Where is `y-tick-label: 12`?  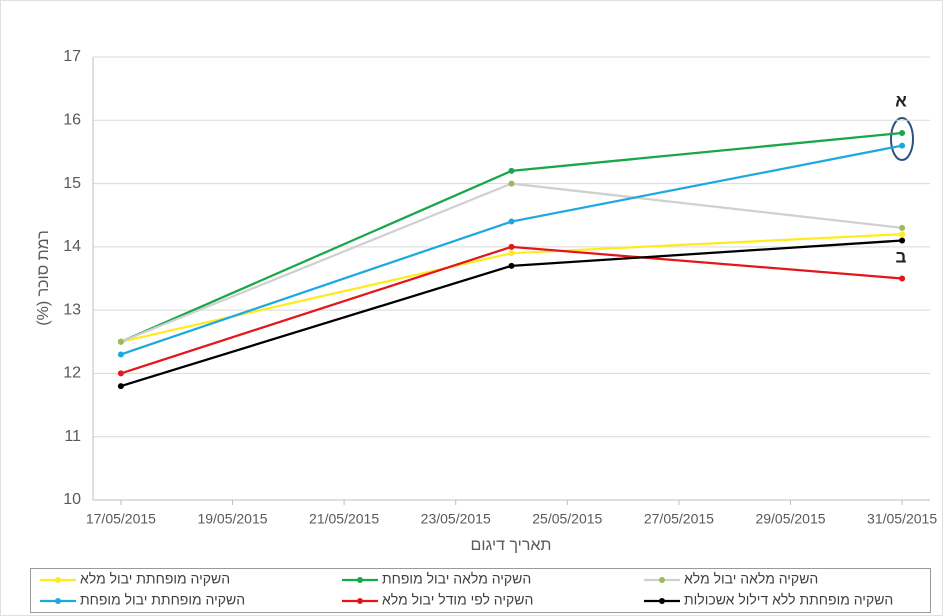 y-tick-label: 12 is located at coordinates (72, 373).